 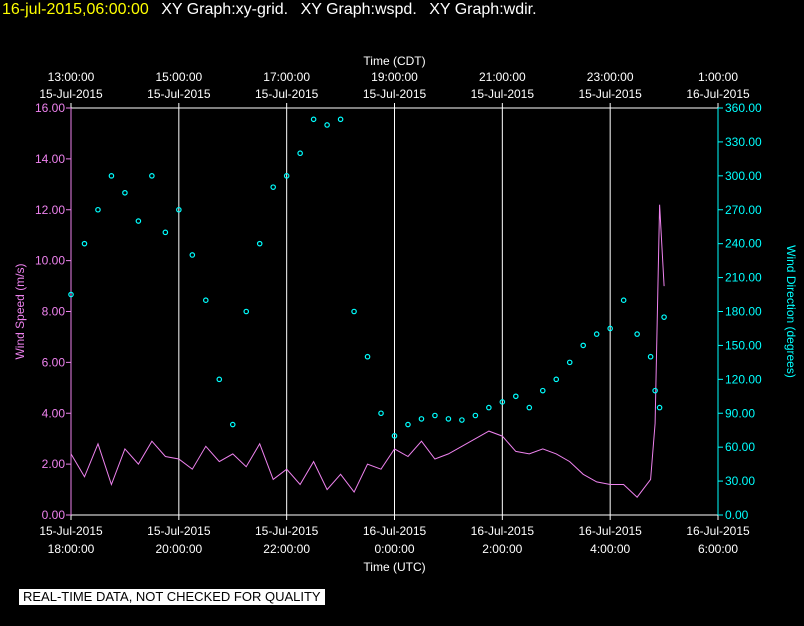 What do you see at coordinates (743, 345) in the screenshot?
I see `right-tick-label: 150.00` at bounding box center [743, 345].